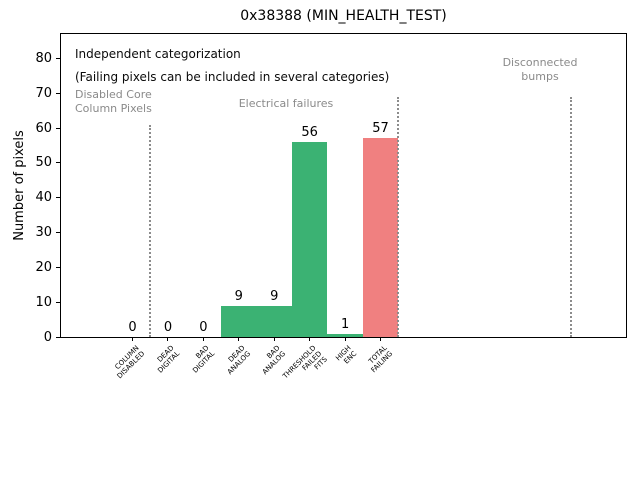 The image size is (640, 480). Describe the element at coordinates (286, 103) in the screenshot. I see `annotation-electrical-failures: Electrical failures` at that location.